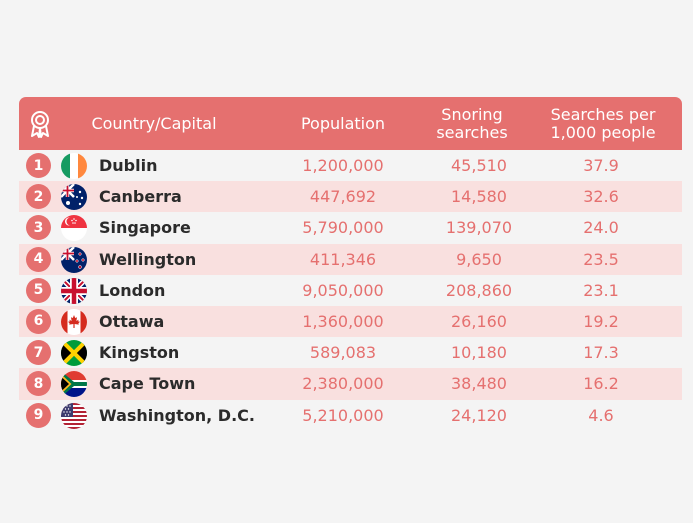  What do you see at coordinates (38, 228) in the screenshot?
I see `rank-badge: 3` at bounding box center [38, 228].